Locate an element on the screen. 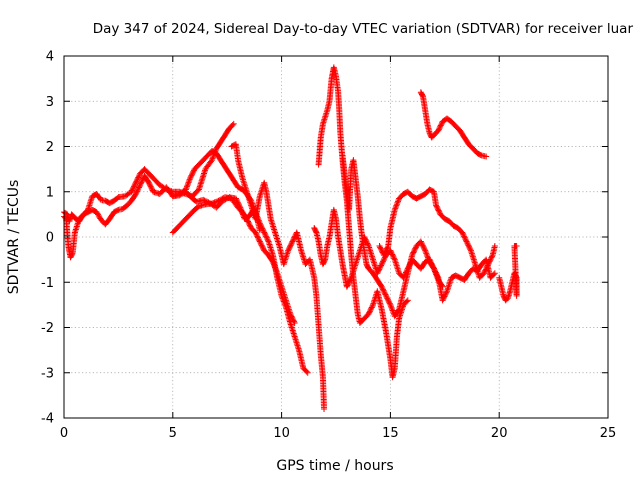 The height and width of the screenshot is (480, 640). y-axis-label: SDTVAR / TECUs is located at coordinates (14, 237).